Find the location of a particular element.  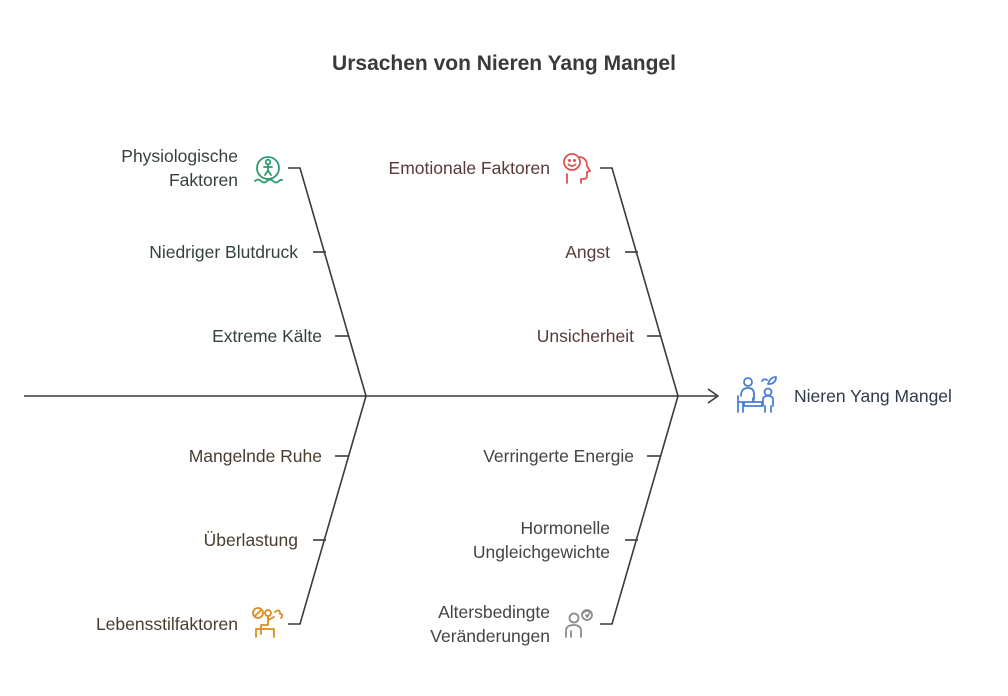

bone-emotional is located at coordinates (639, 282).